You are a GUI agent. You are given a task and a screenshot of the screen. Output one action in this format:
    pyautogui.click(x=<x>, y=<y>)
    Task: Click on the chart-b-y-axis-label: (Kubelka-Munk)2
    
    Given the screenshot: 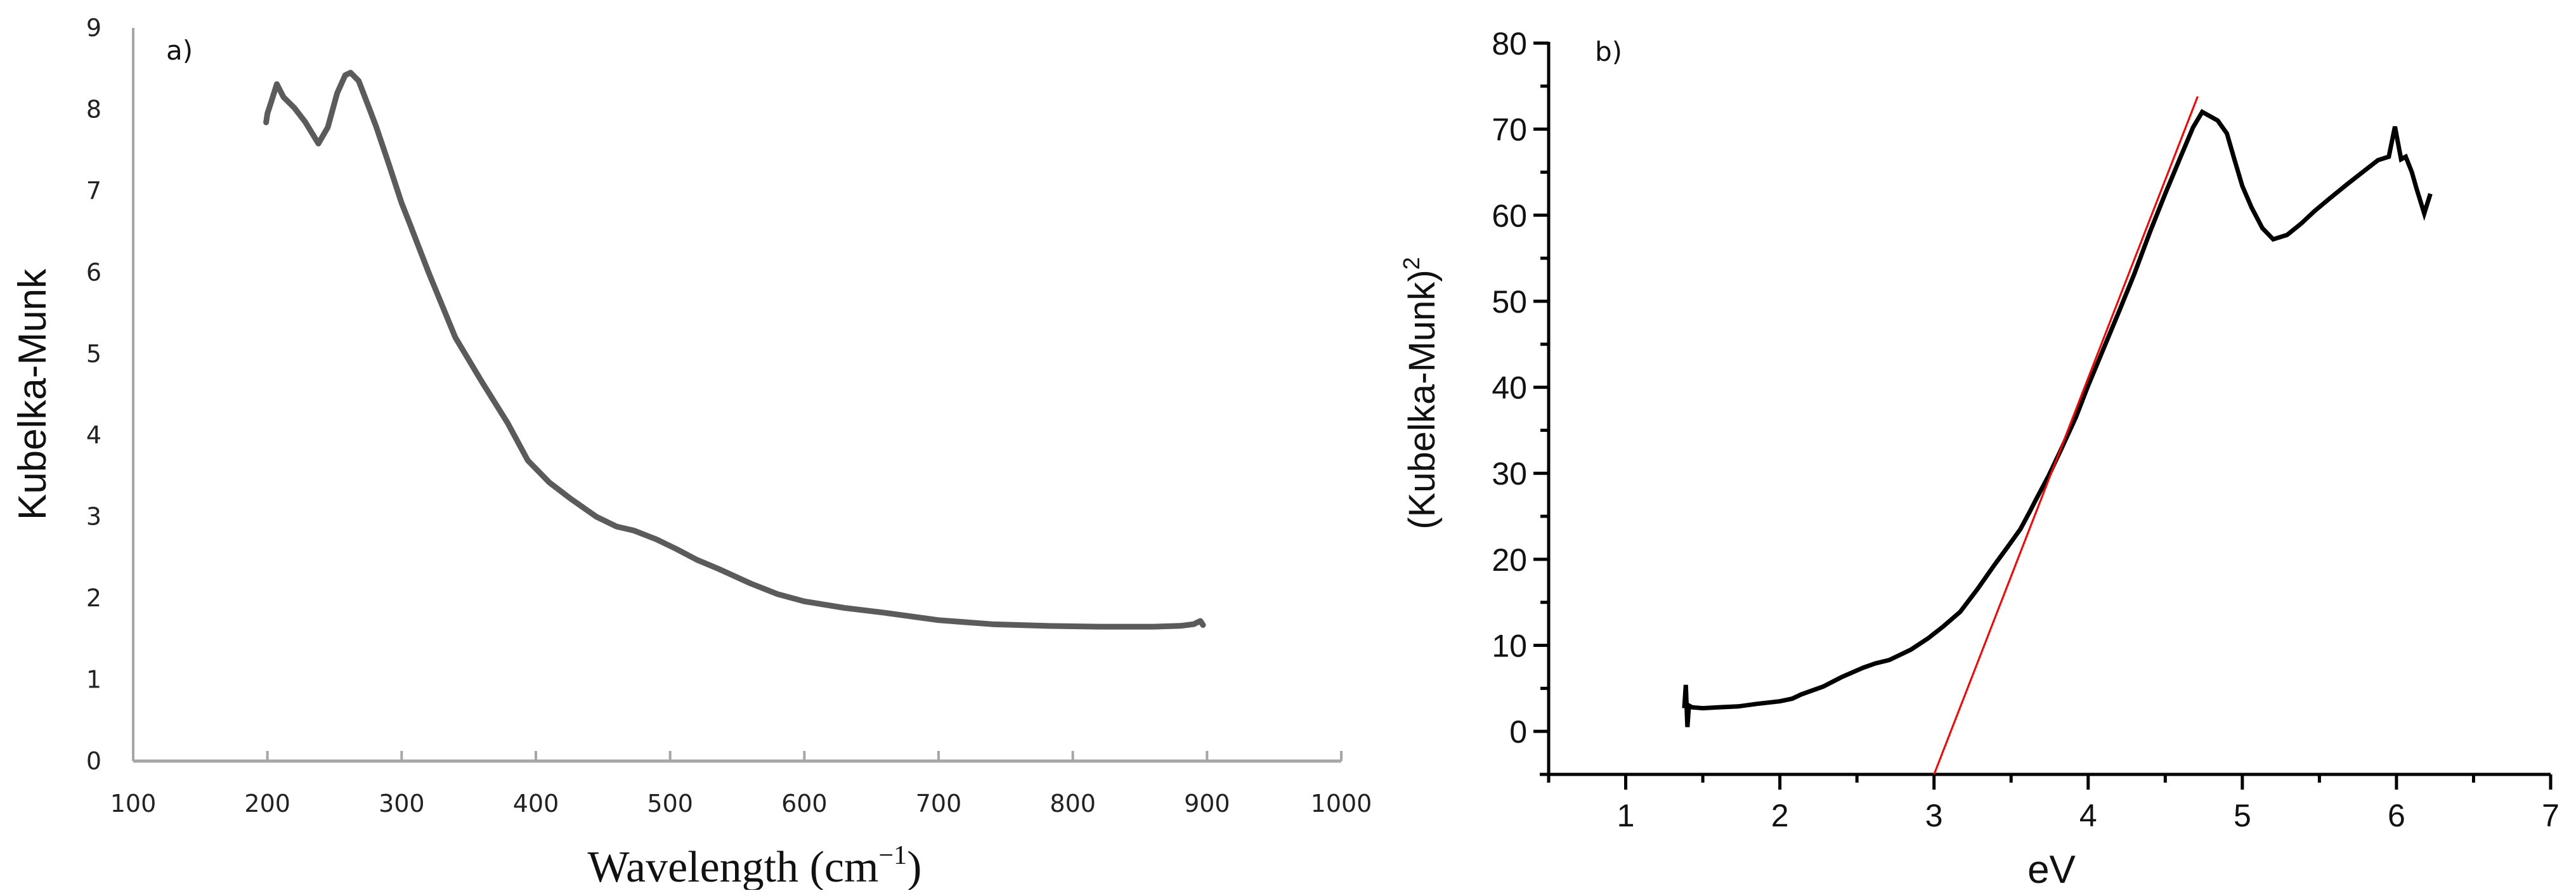 What is the action you would take?
    pyautogui.click(x=1421, y=393)
    